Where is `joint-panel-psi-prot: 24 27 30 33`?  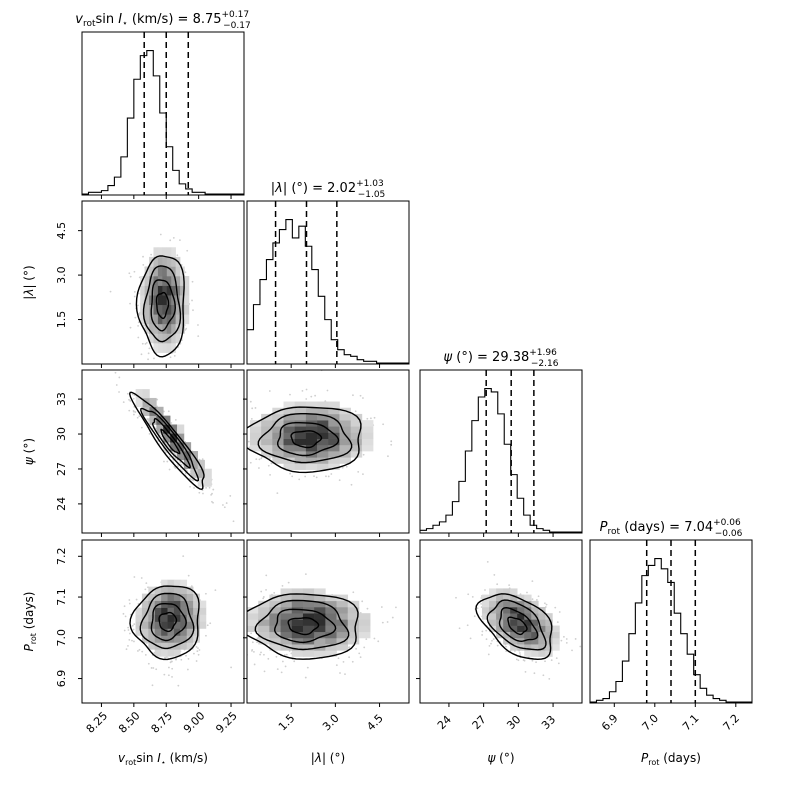
joint-panel-psi-prot: 24 27 30 33 is located at coordinates (499, 635).